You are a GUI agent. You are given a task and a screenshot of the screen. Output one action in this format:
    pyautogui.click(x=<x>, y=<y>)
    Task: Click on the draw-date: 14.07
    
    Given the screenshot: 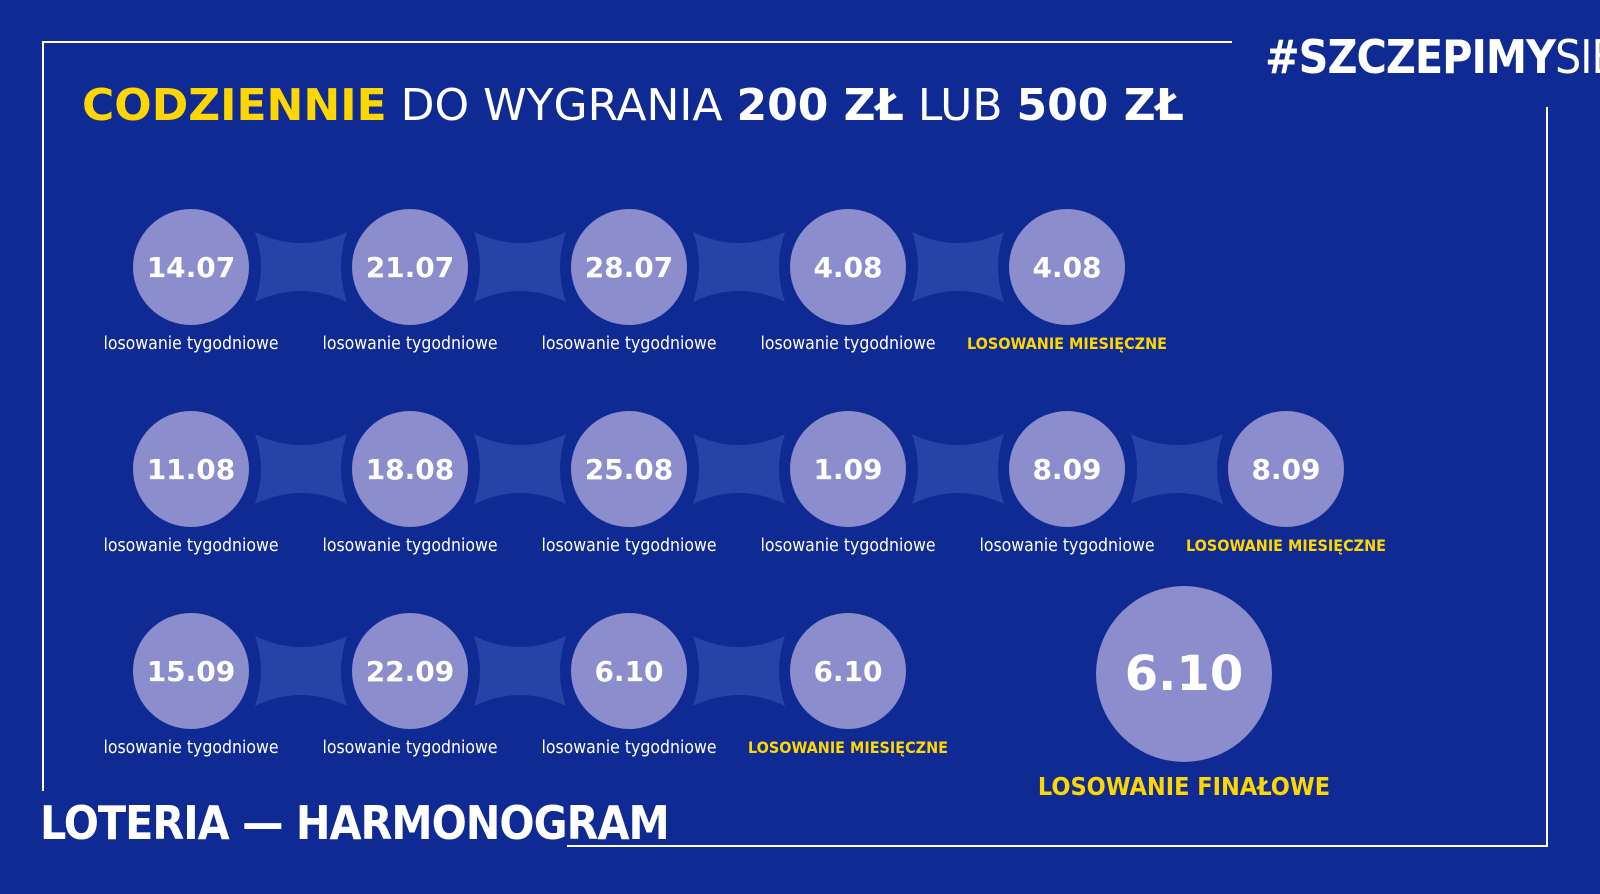 What is the action you would take?
    pyautogui.click(x=191, y=267)
    